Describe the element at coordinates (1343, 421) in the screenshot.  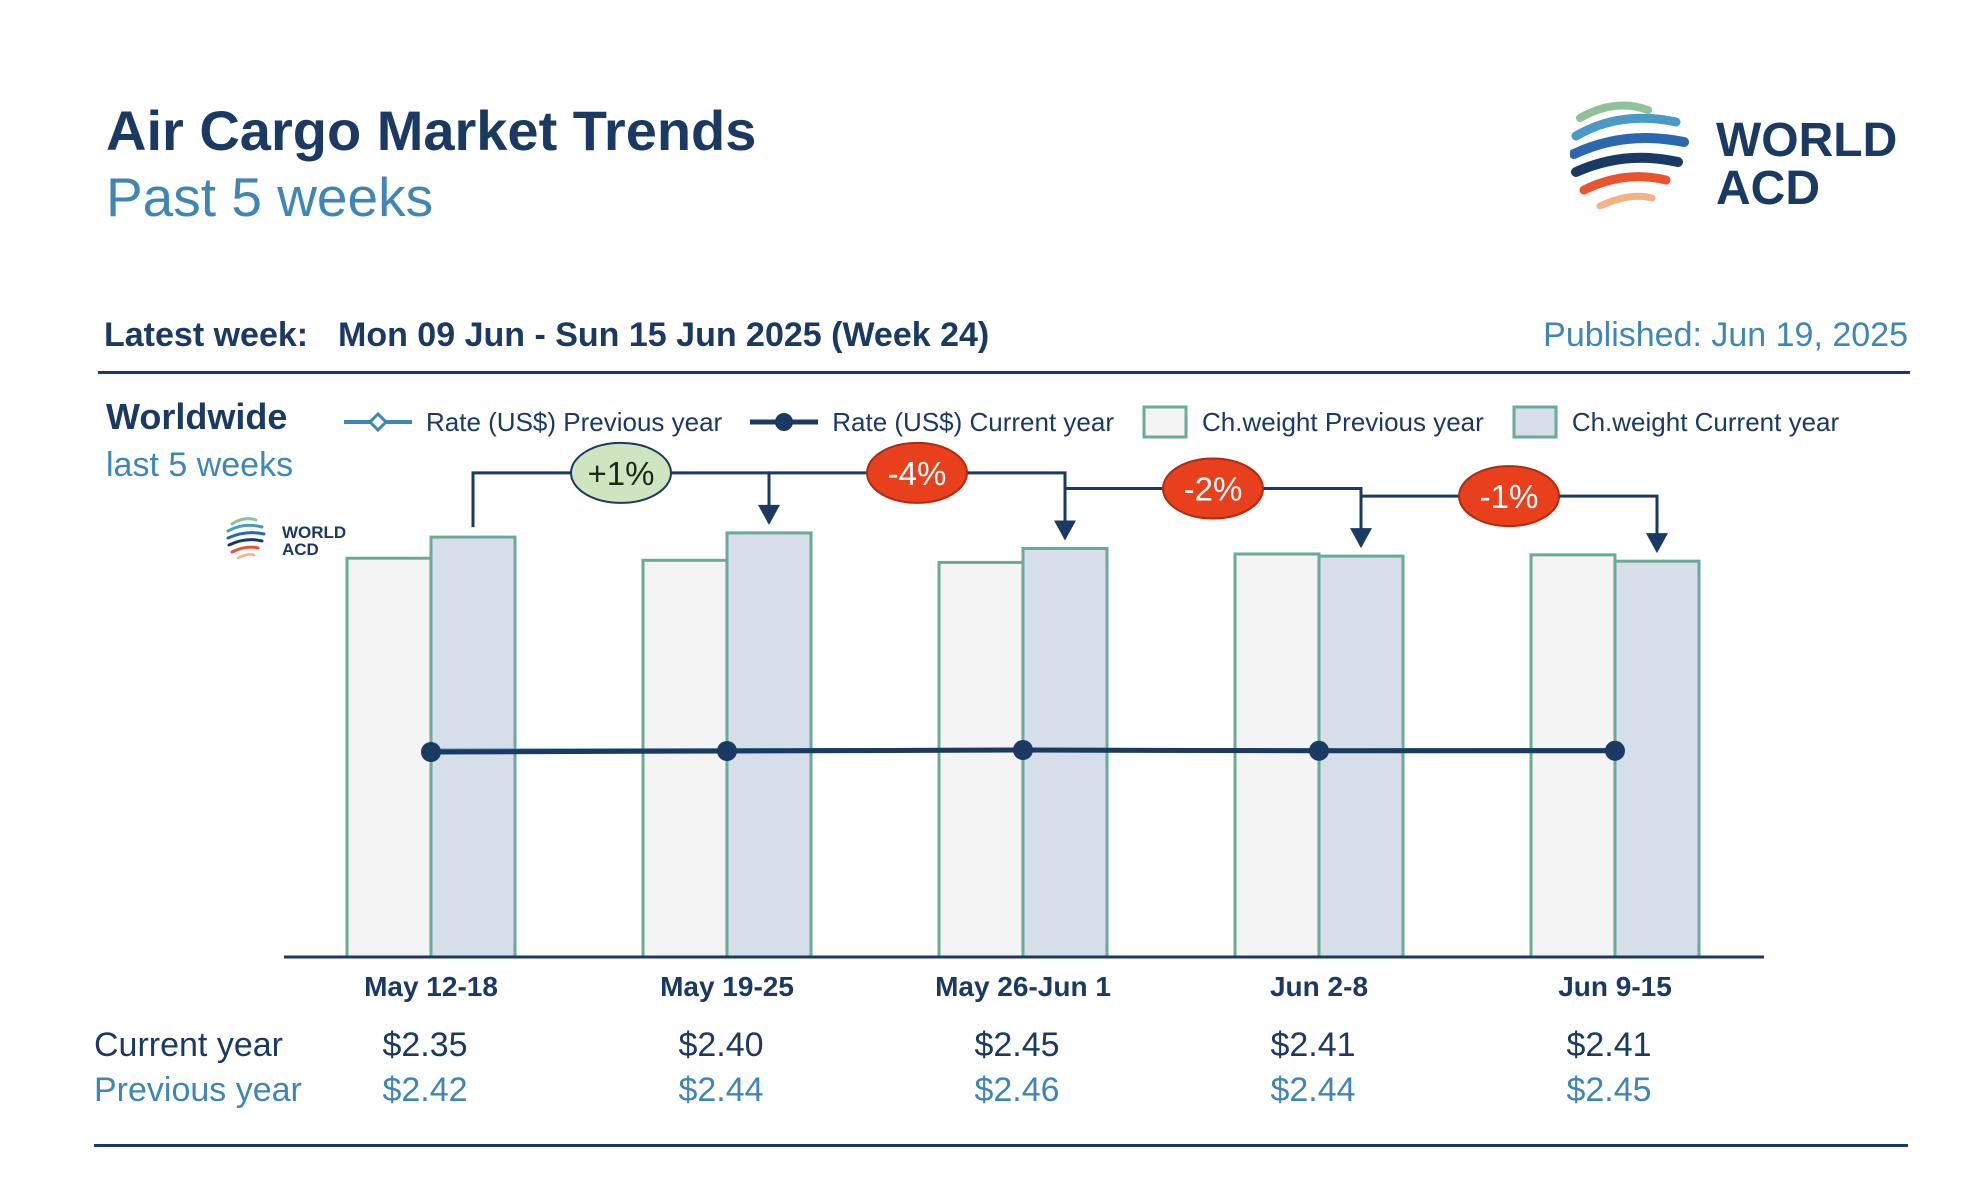
I see `legend-weight-prev-label: Ch.weight Previous year` at that location.